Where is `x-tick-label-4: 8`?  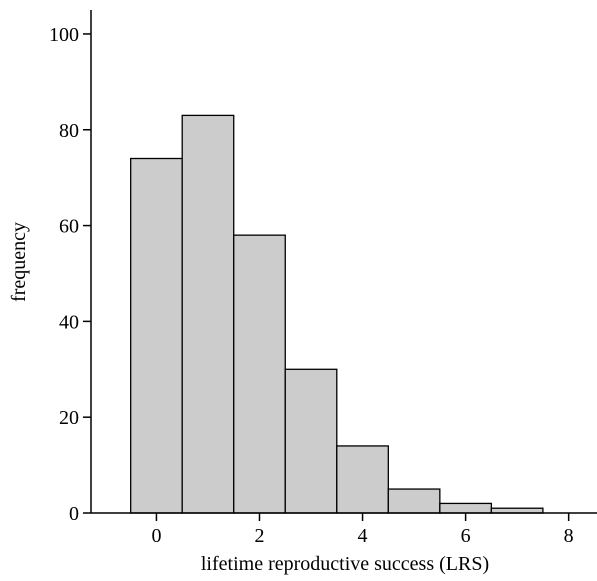
x-tick-label-4: 8 is located at coordinates (569, 536).